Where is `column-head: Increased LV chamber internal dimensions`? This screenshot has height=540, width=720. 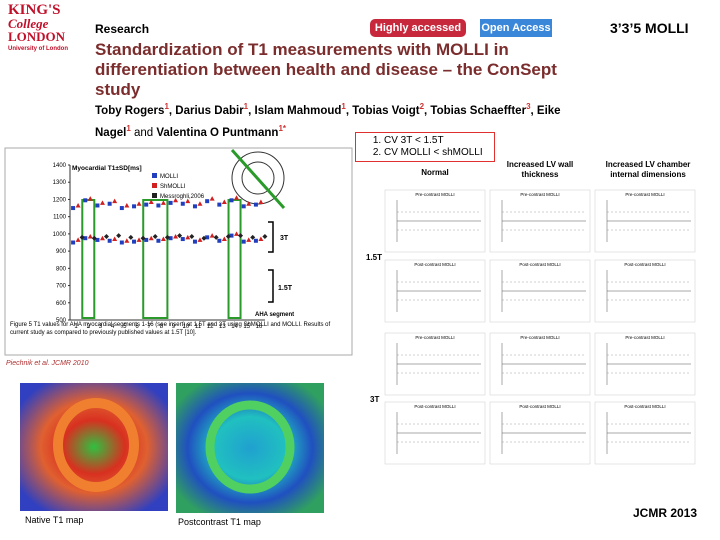
column-head: Increased LV chamber internal dimensions is located at coordinates (648, 169).